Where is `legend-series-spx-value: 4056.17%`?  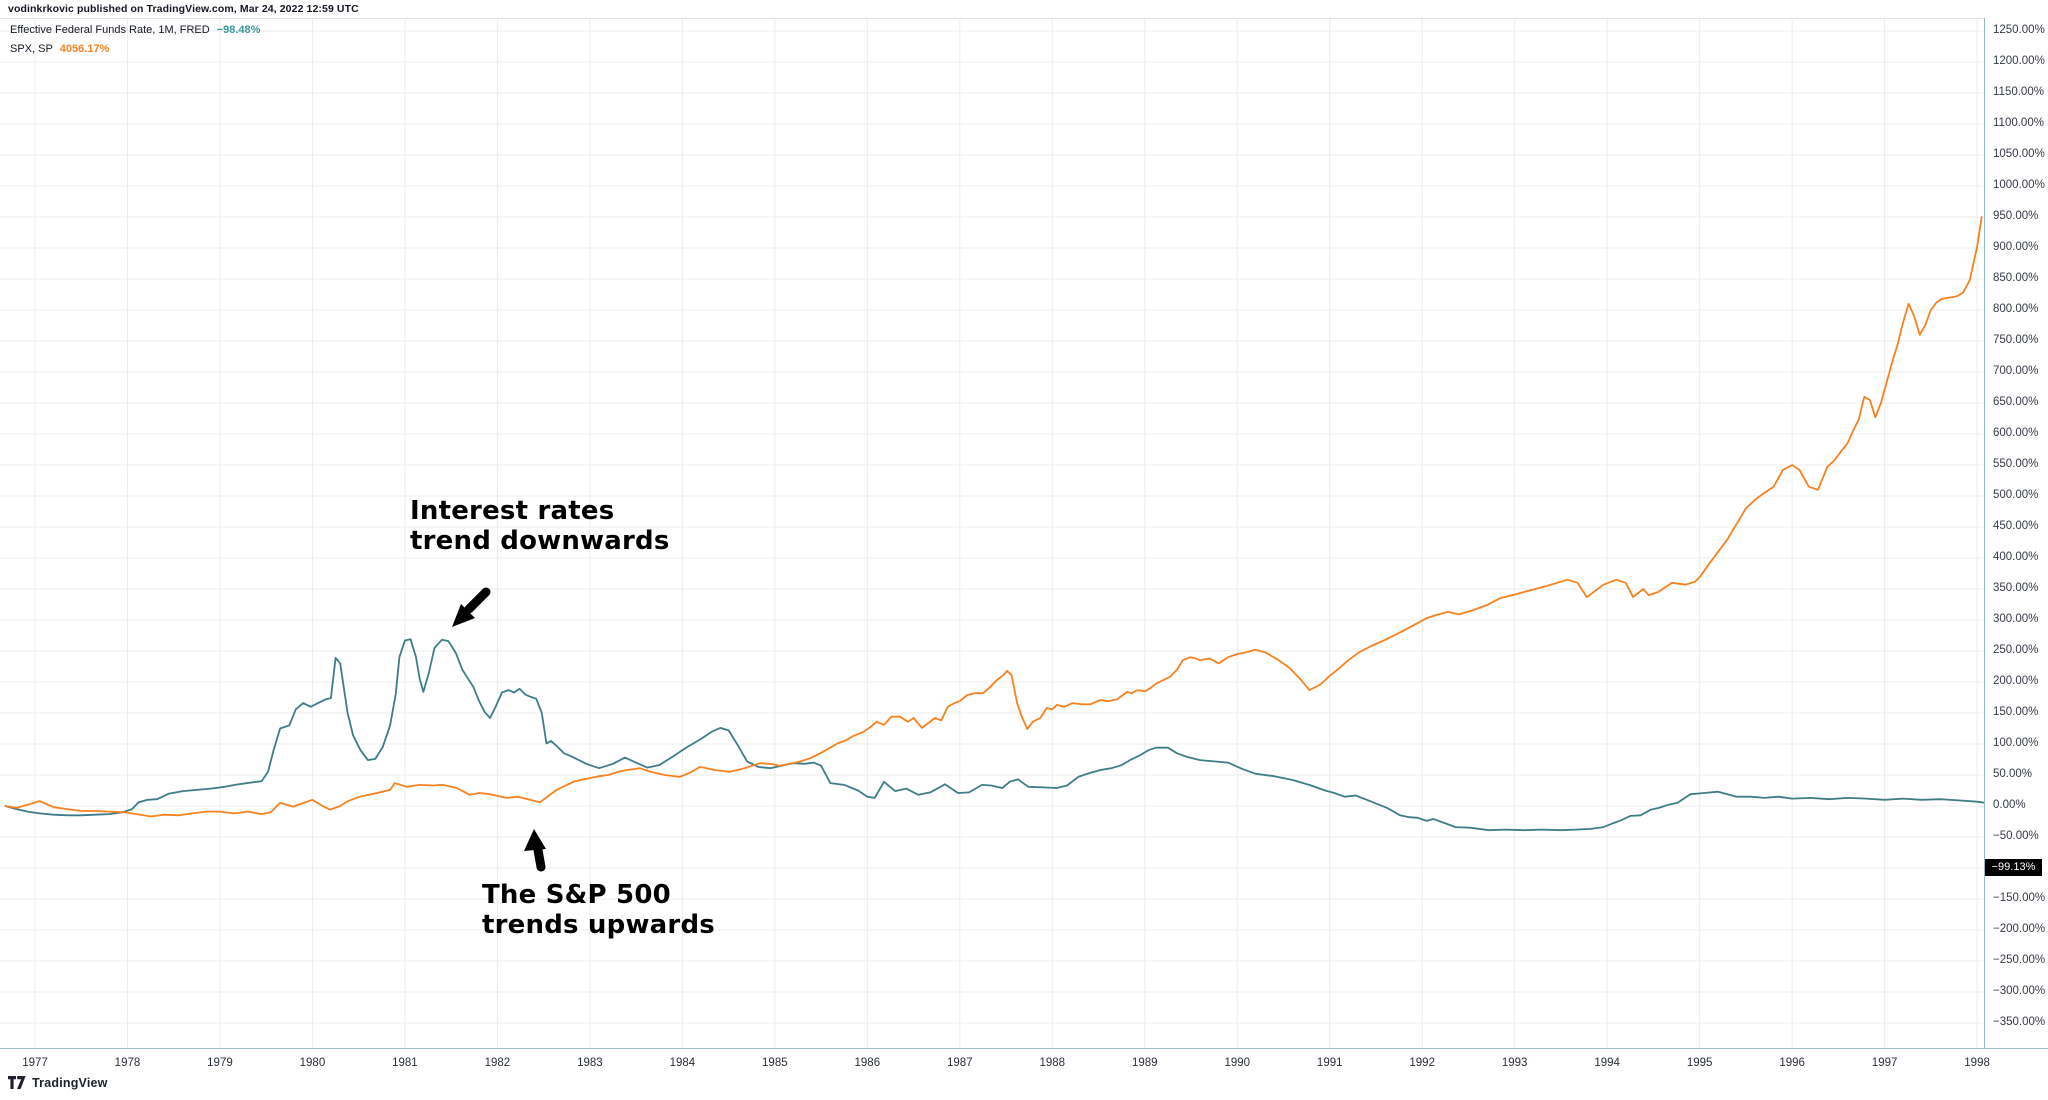
legend-series-spx-value: 4056.17% is located at coordinates (84, 49).